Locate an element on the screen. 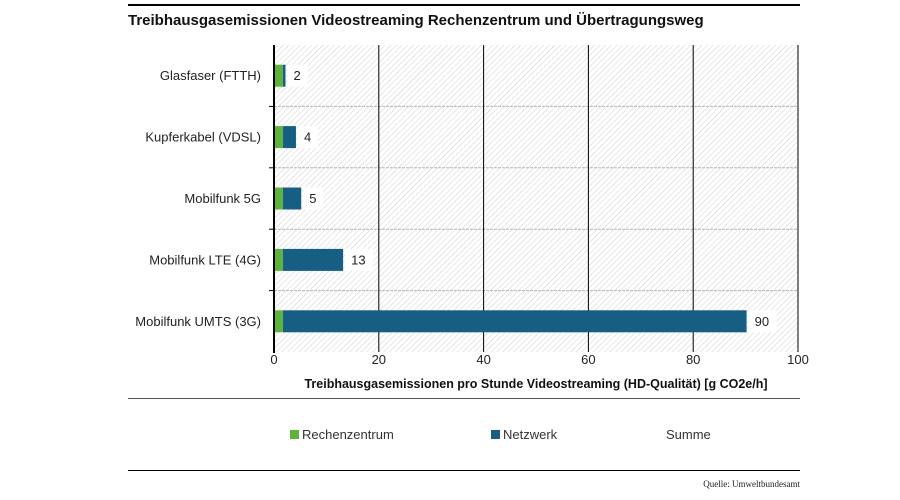 Image resolution: width=900 pixels, height=500 pixels. bottom-rule is located at coordinates (464, 470).